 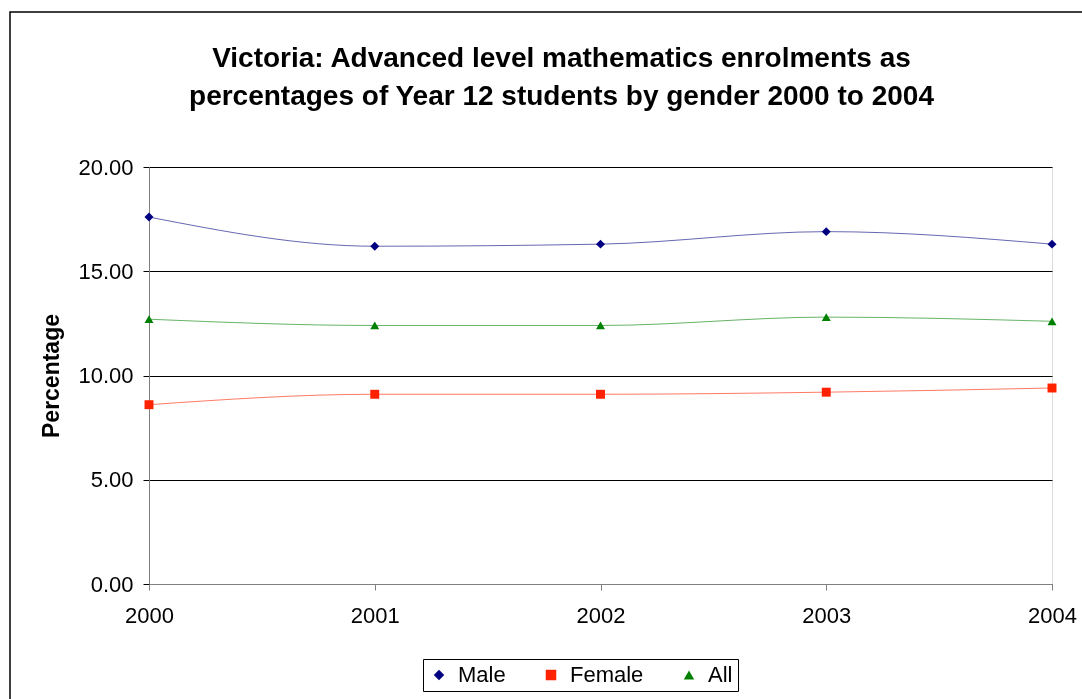 What do you see at coordinates (112, 584) in the screenshot?
I see `y-tick-label: 0.00` at bounding box center [112, 584].